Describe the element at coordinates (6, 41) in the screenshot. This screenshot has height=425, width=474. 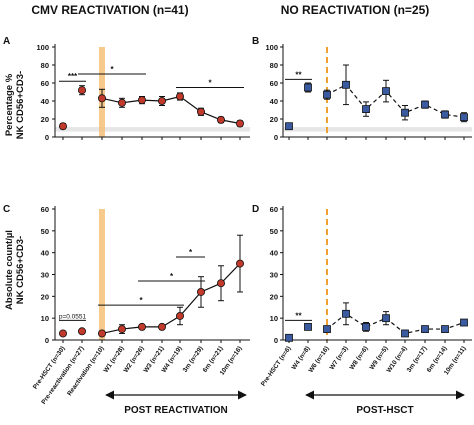
I see `panel-label-a: A` at that location.